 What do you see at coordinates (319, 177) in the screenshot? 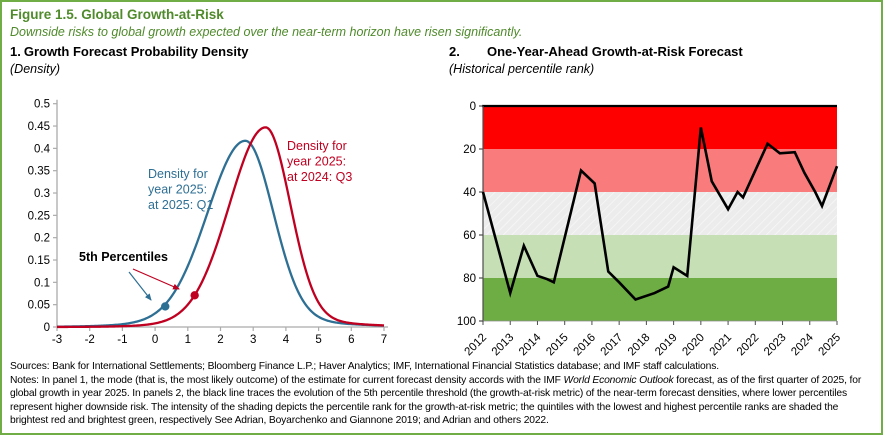
I see `svg-text: at 2024: Q3` at bounding box center [319, 177].